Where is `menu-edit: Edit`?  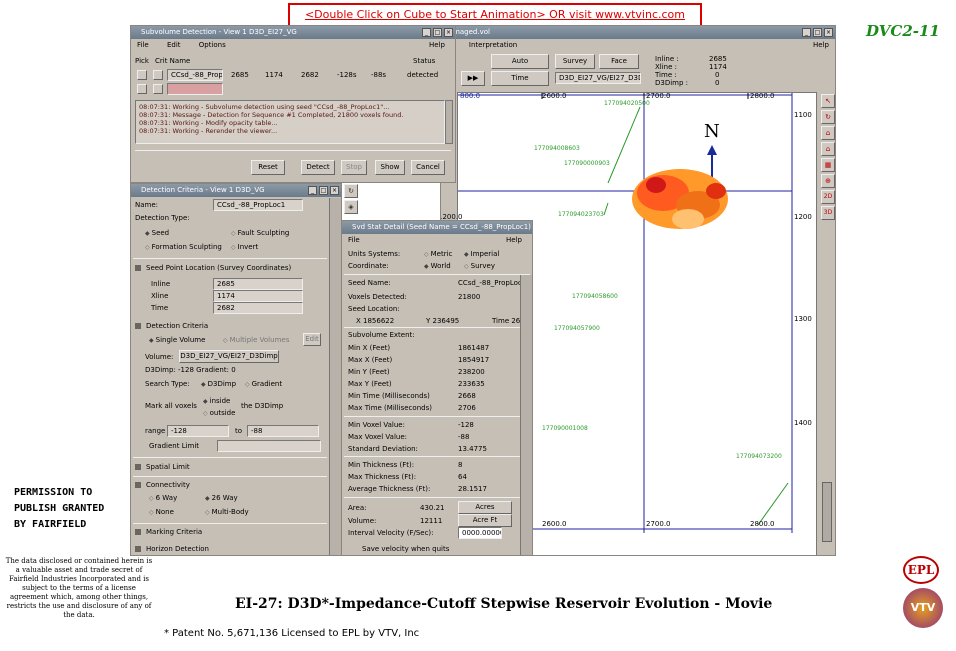
menu-edit: Edit is located at coordinates (173, 45).